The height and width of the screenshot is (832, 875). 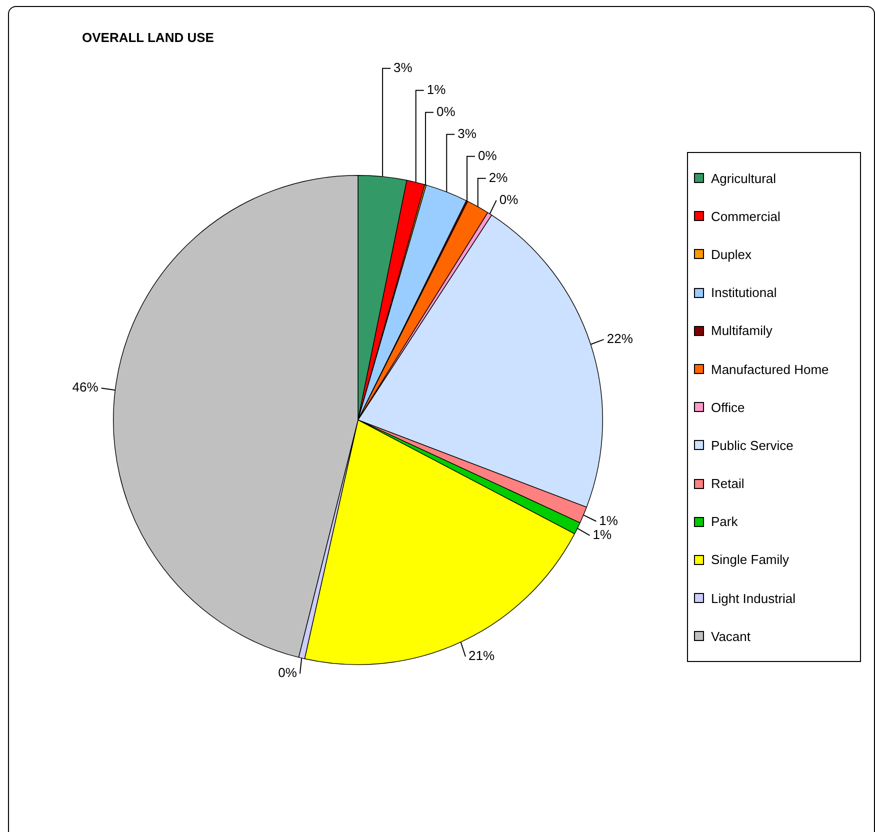 What do you see at coordinates (728, 407) in the screenshot?
I see `legend-label: Office` at bounding box center [728, 407].